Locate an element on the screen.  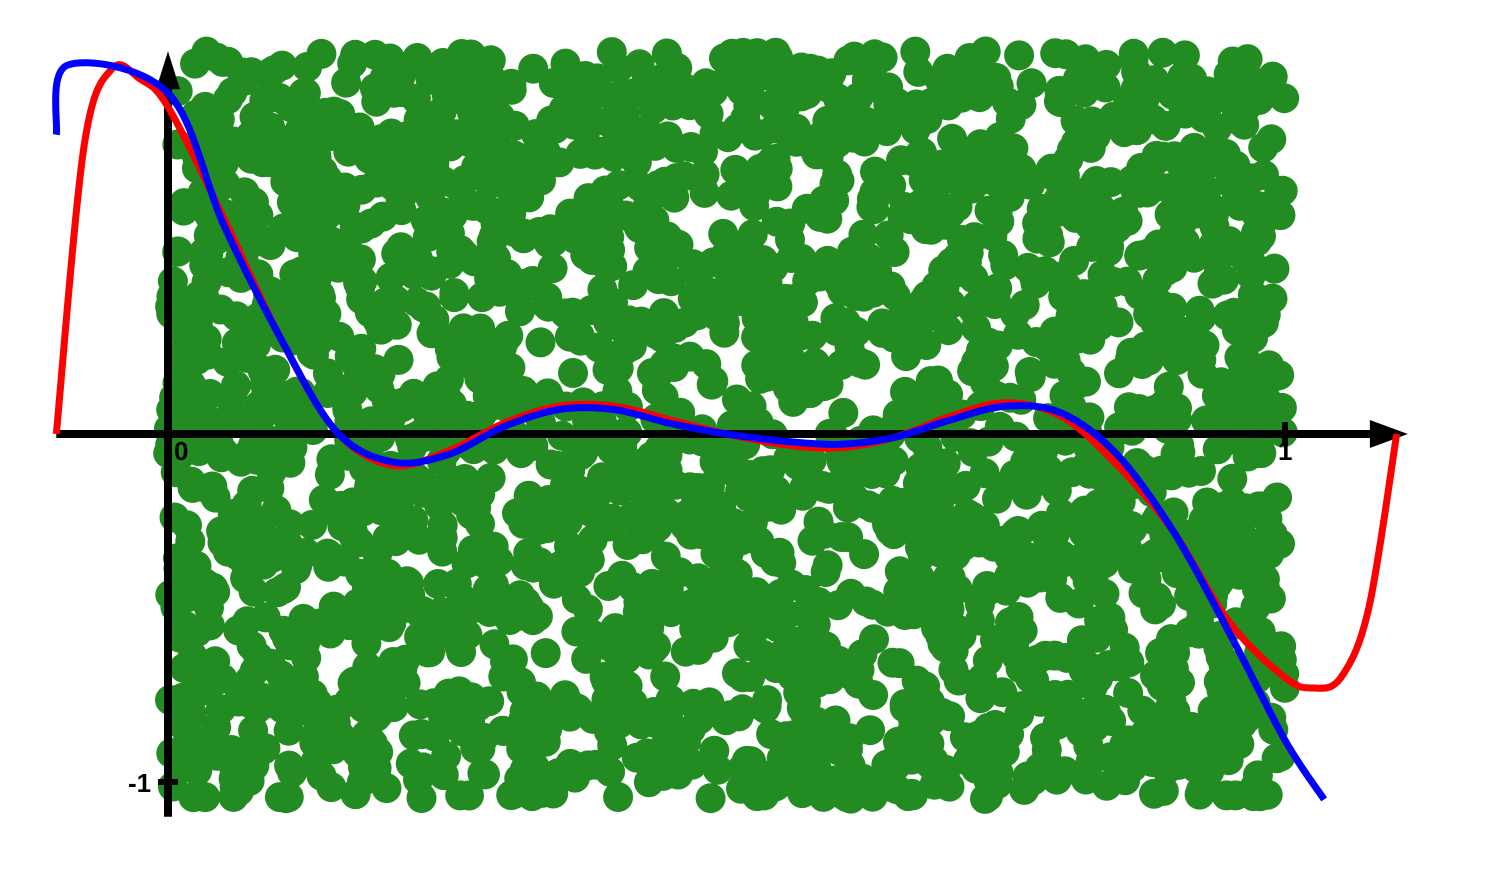
x-axis-arrowhead is located at coordinates (1388, 434).